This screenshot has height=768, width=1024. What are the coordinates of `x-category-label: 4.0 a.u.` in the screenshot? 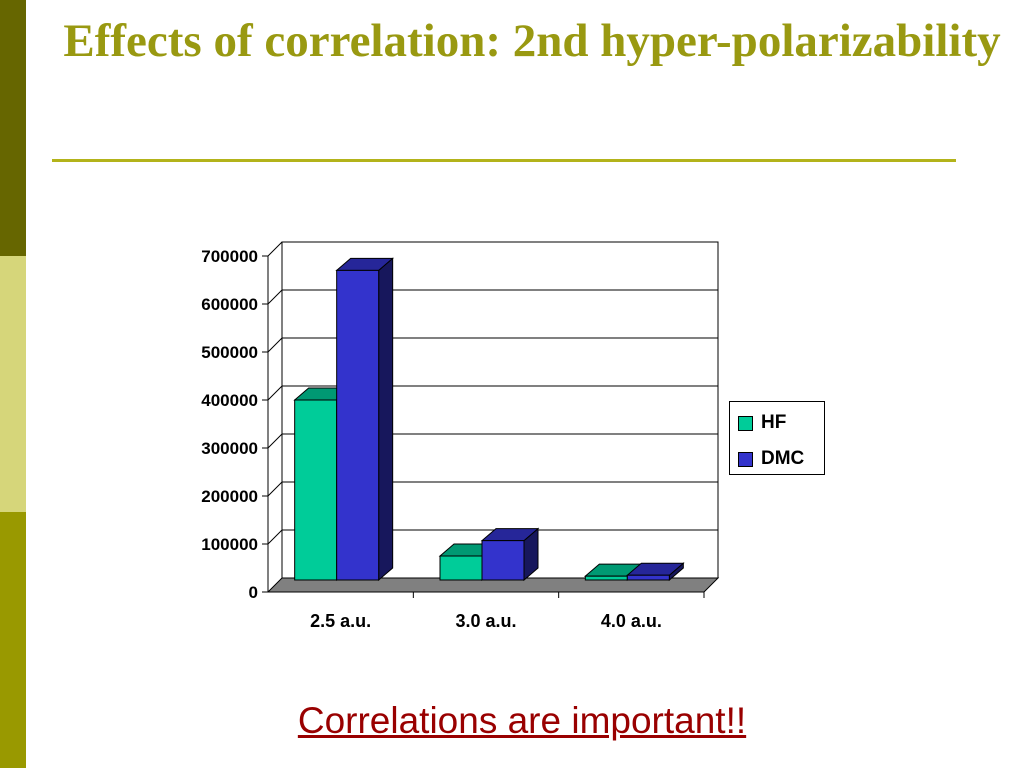 It's located at (631, 621).